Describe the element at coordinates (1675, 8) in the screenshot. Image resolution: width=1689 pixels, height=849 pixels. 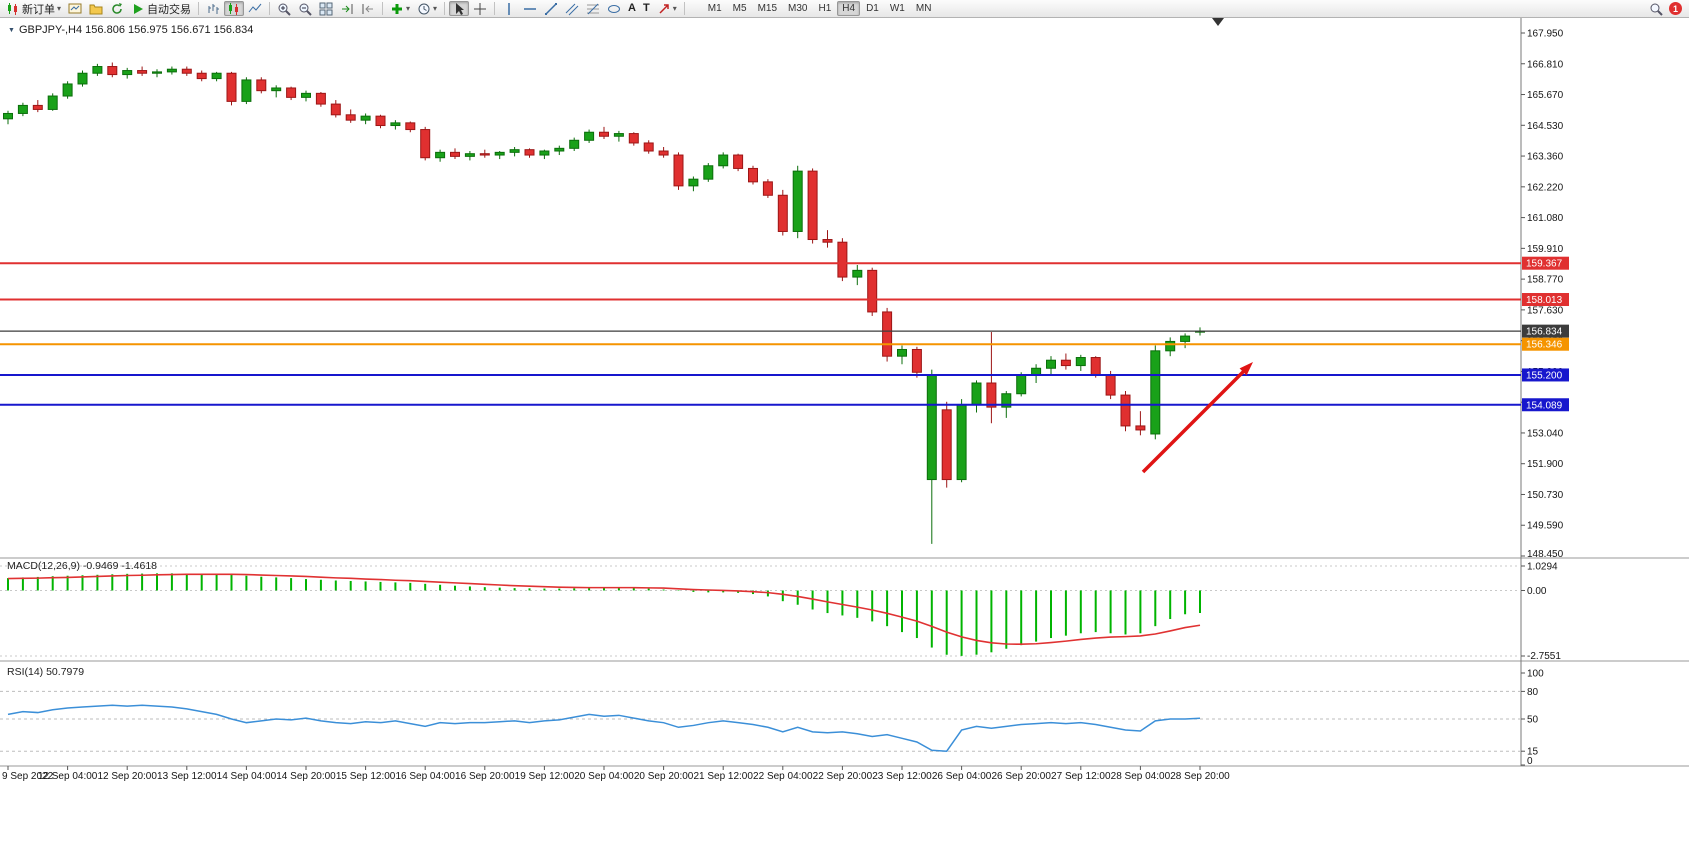
I see `notification-badge: 1` at that location.